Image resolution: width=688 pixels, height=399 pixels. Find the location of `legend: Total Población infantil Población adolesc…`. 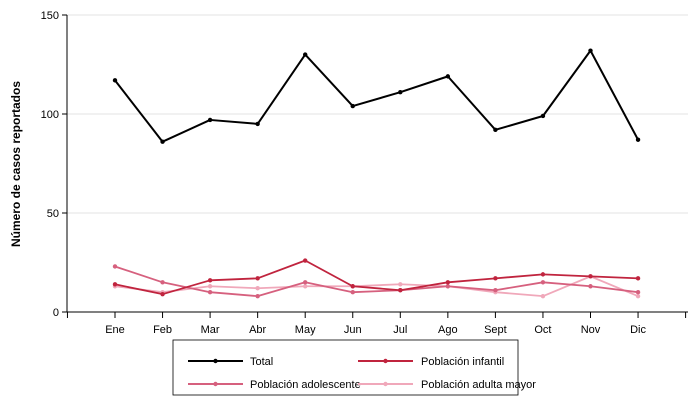

legend: Total Población infantil Población adolesc… is located at coordinates (362, 373).